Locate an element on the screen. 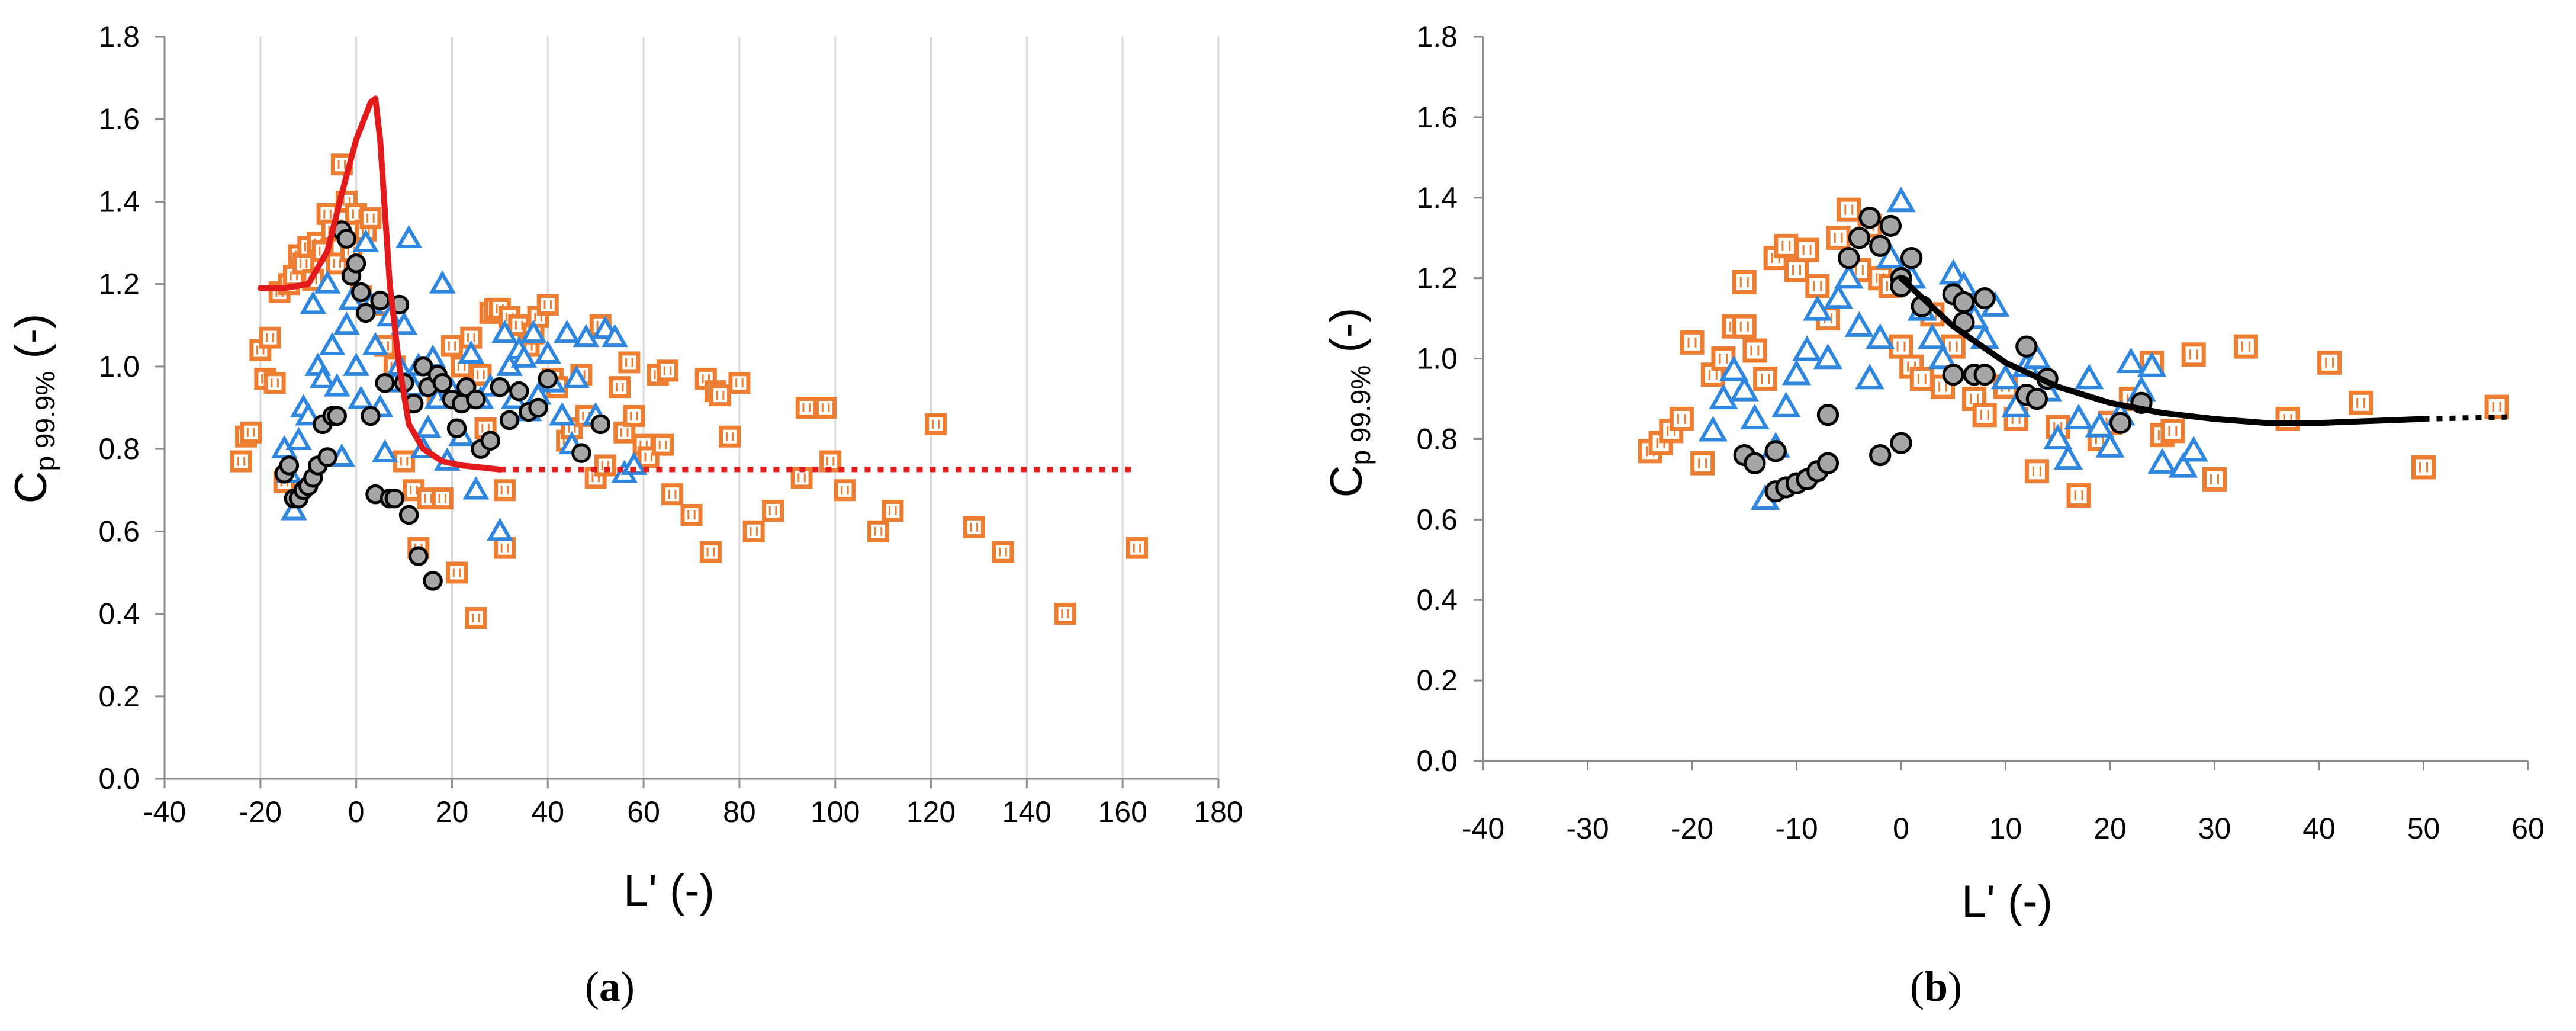 This screenshot has width=2576, height=1031. y-tick-label: 1.2 is located at coordinates (119, 284).